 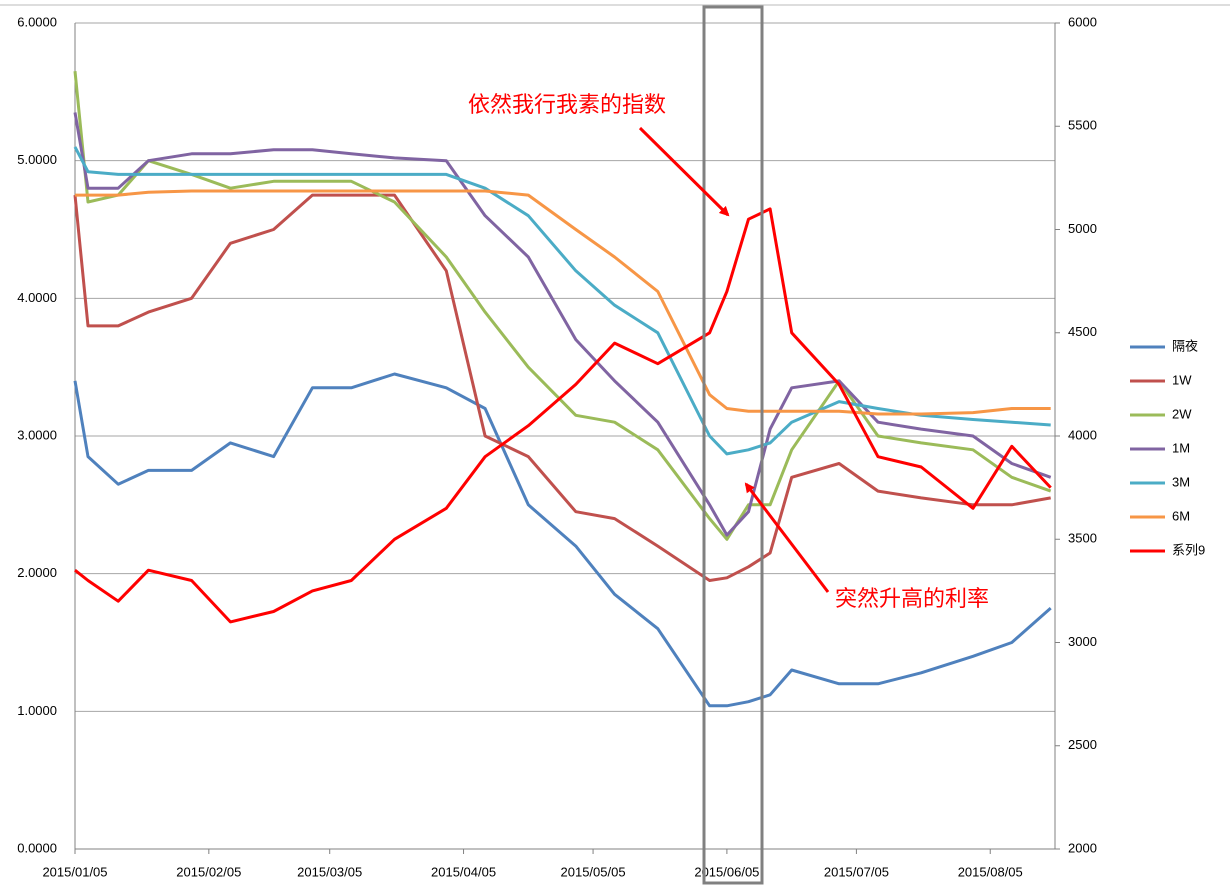 I want to click on y-tick-label: 4.0000, so click(x=37, y=297).